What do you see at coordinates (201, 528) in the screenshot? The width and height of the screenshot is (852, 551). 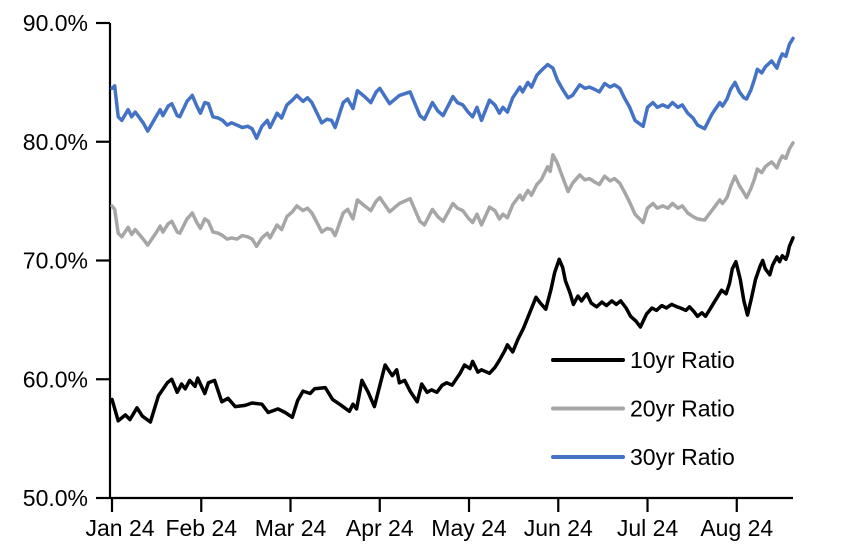 I see `x-tick-label: Feb 24` at bounding box center [201, 528].